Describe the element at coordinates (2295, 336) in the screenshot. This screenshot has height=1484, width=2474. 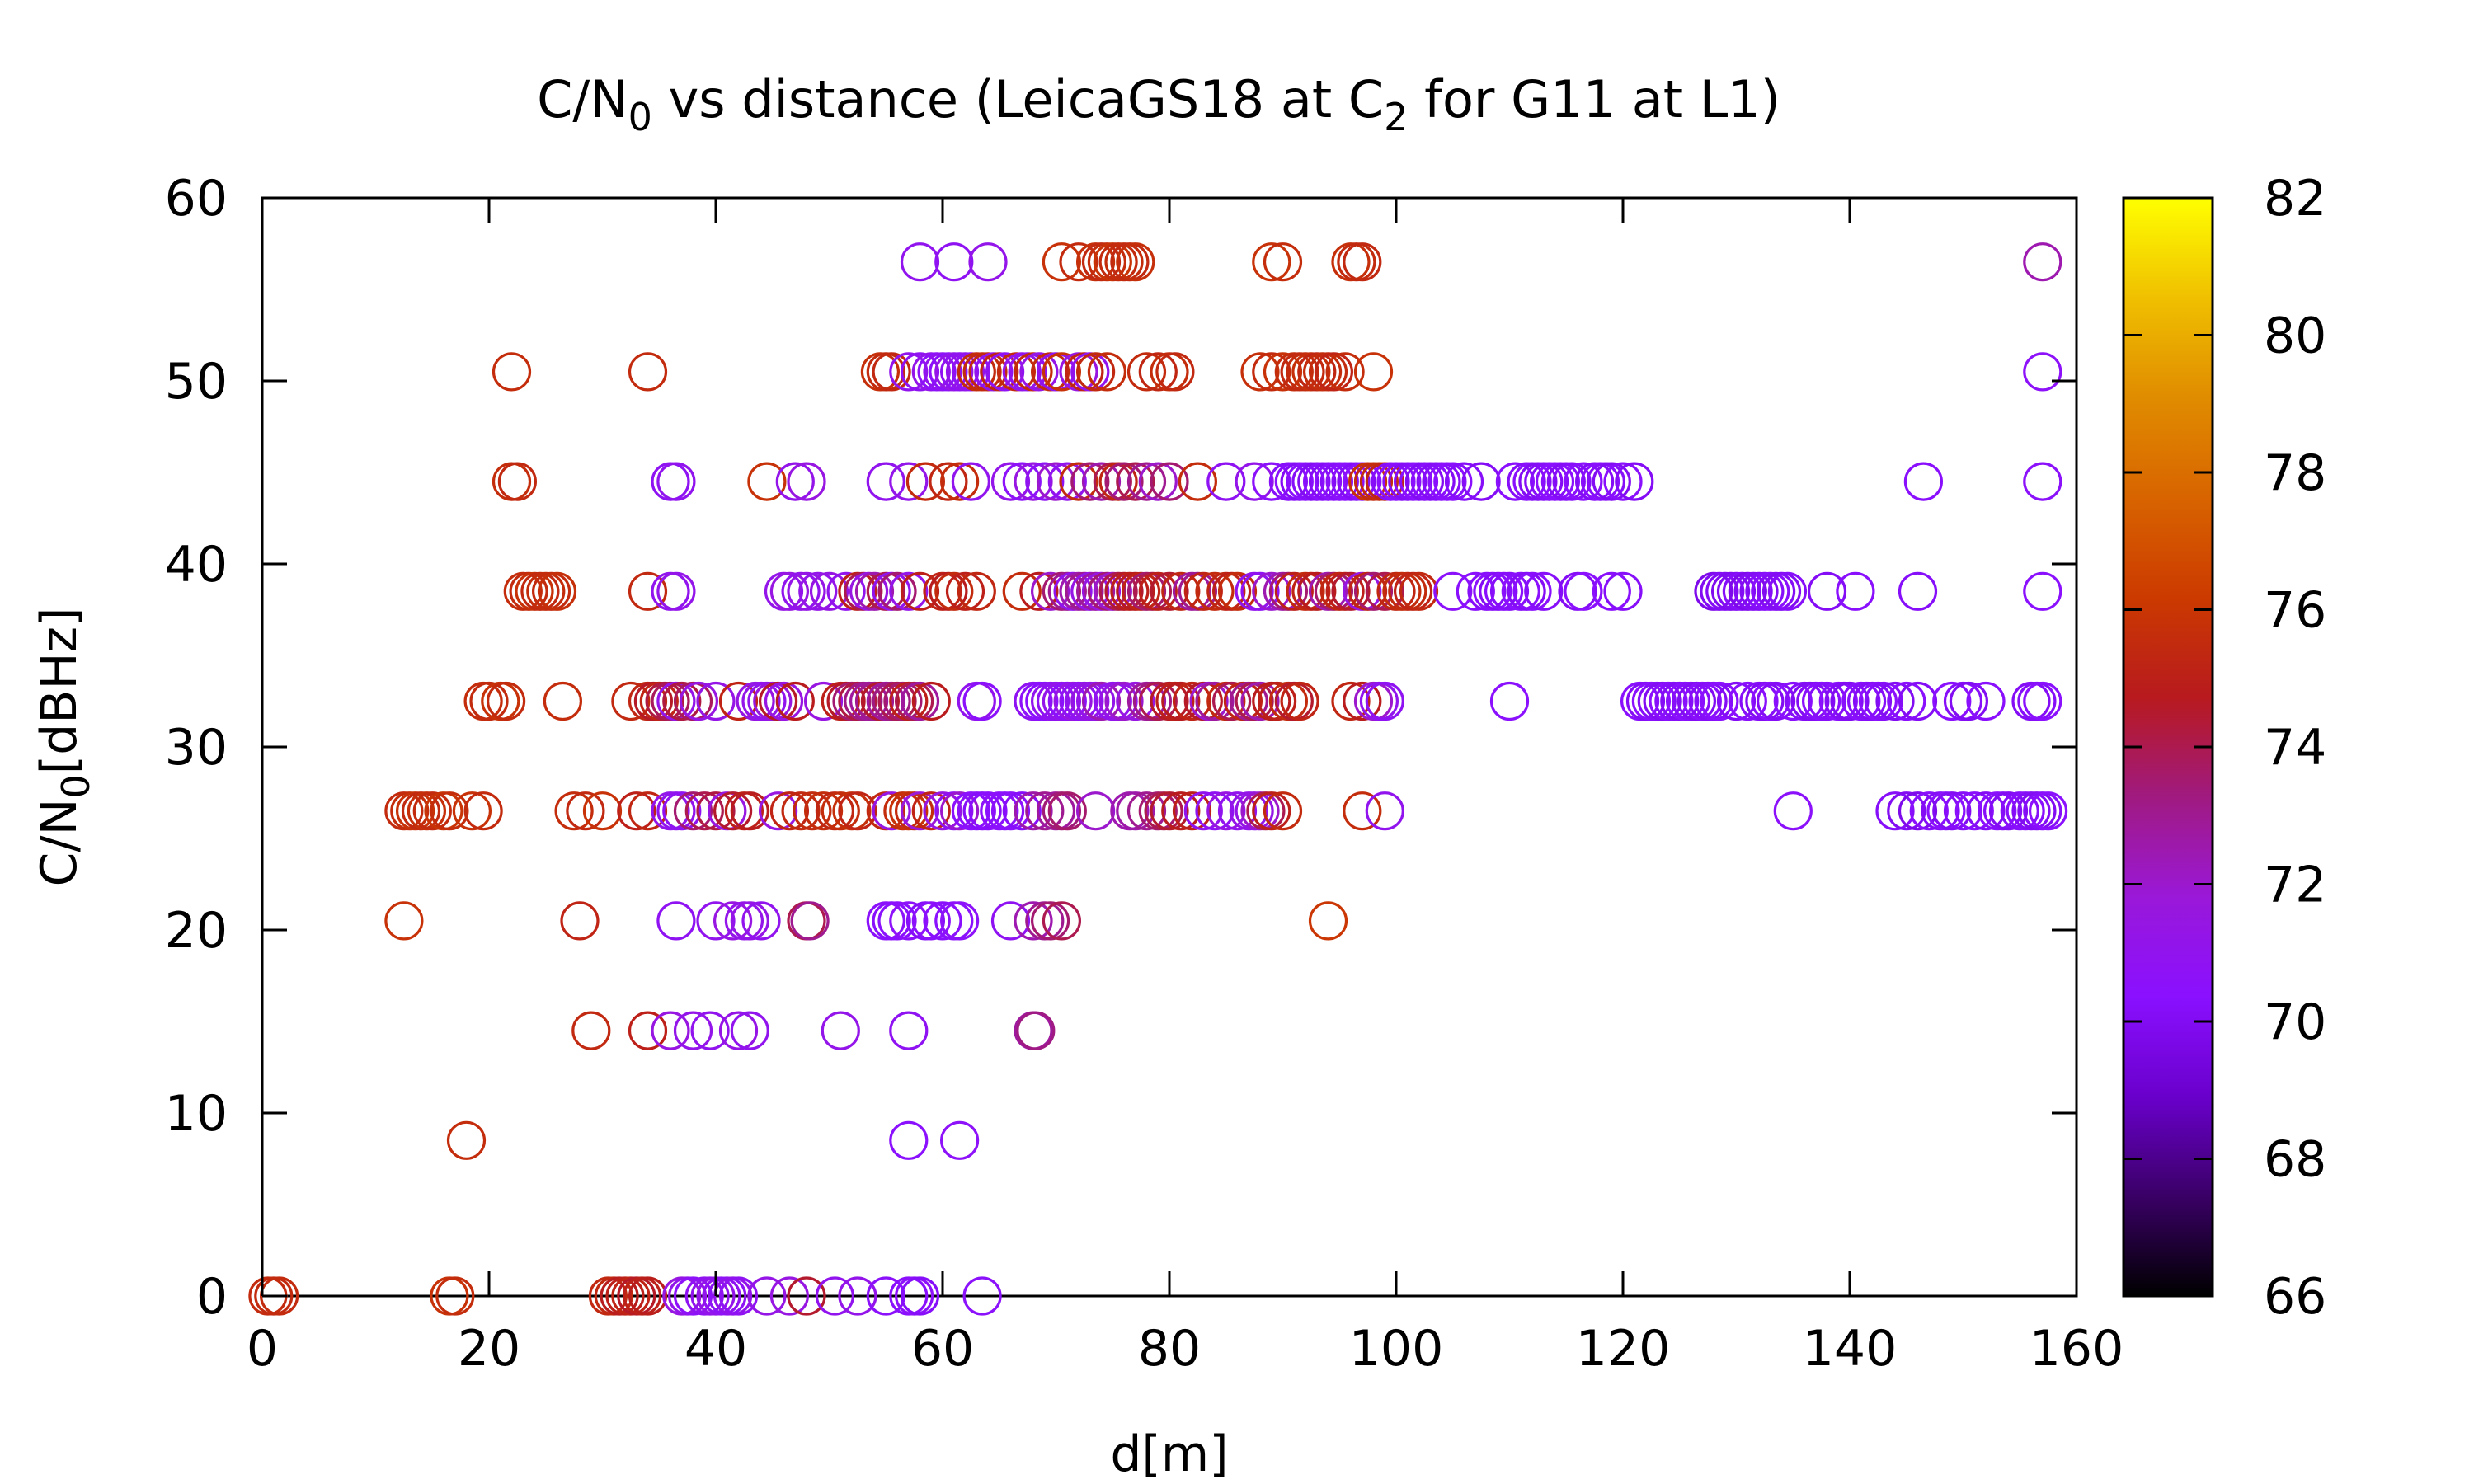
I see `colorbar-tick-label: 80` at that location.